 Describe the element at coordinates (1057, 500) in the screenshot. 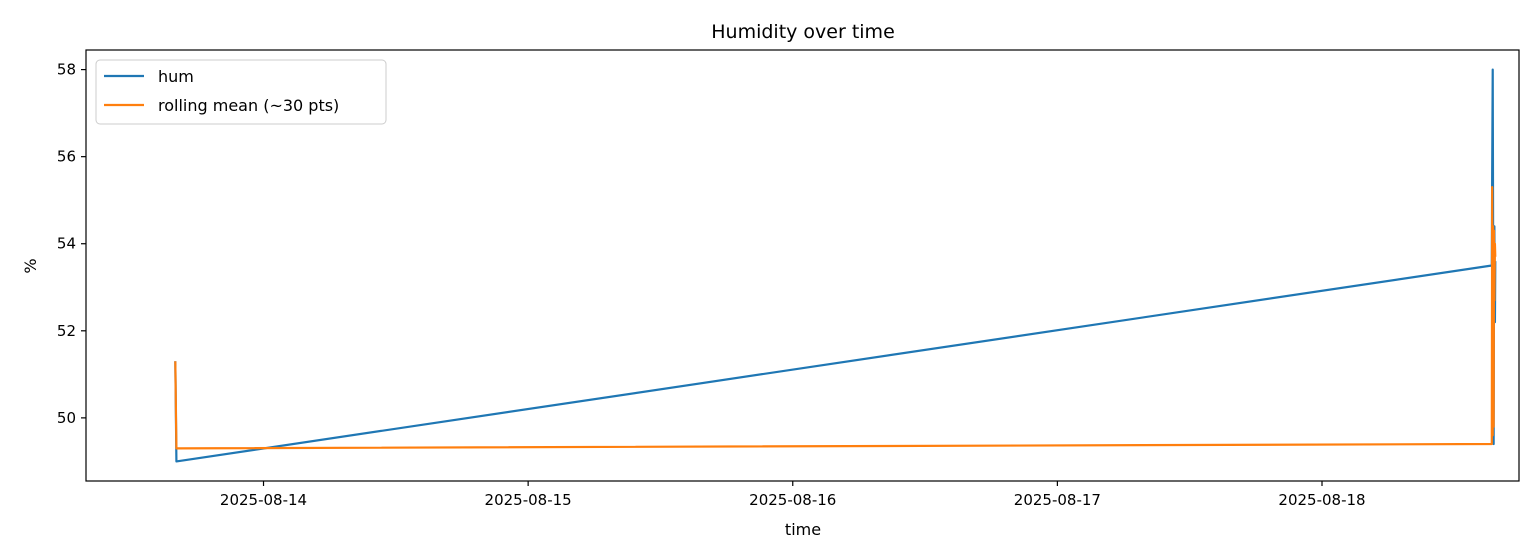

I see `x-tick-label: 2025-08-17` at that location.